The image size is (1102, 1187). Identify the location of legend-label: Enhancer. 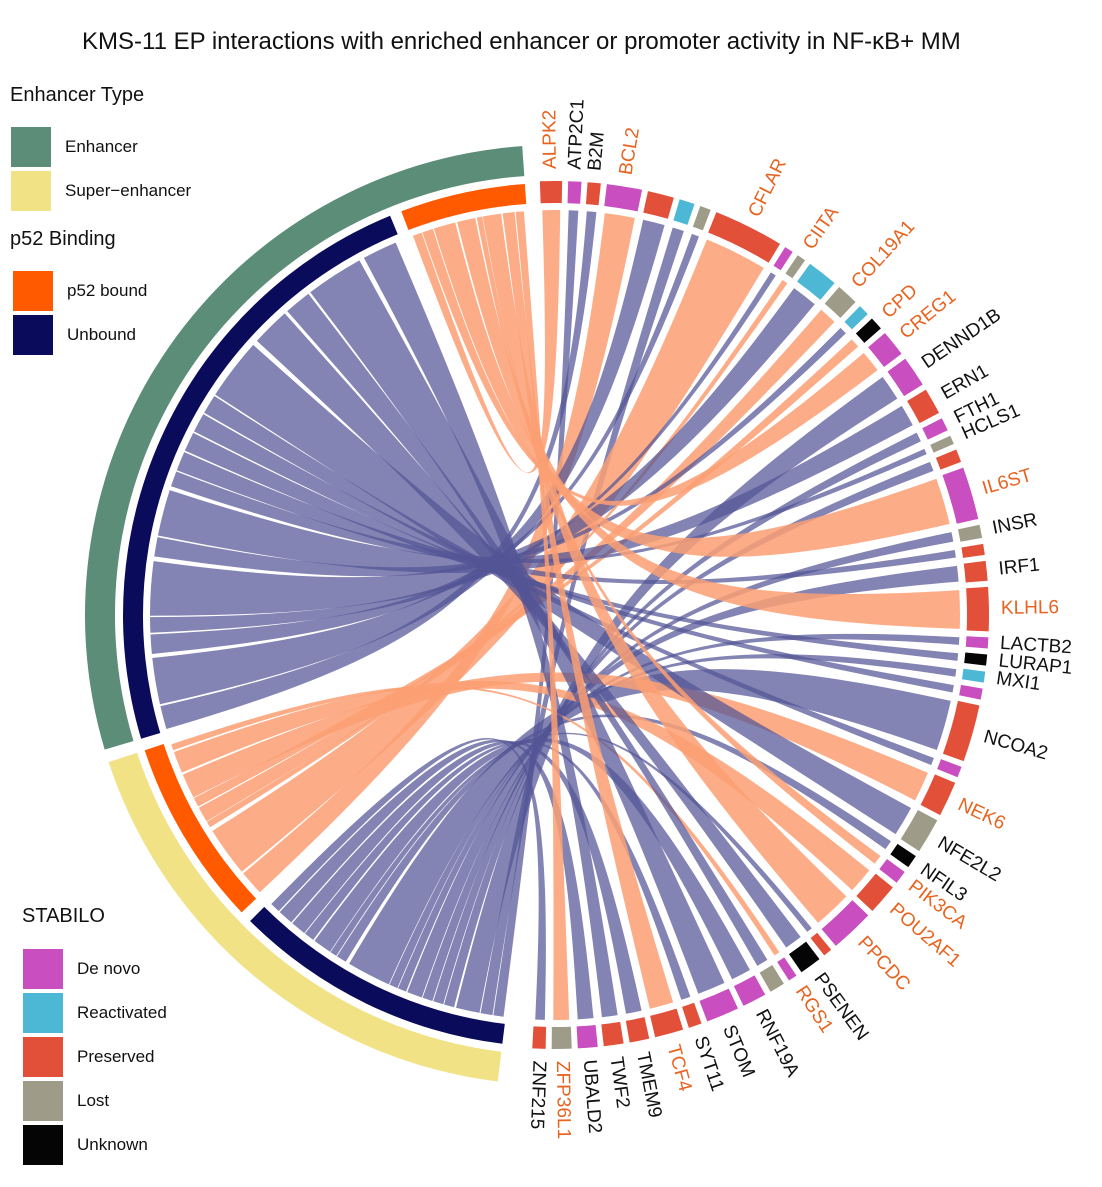
(101, 146).